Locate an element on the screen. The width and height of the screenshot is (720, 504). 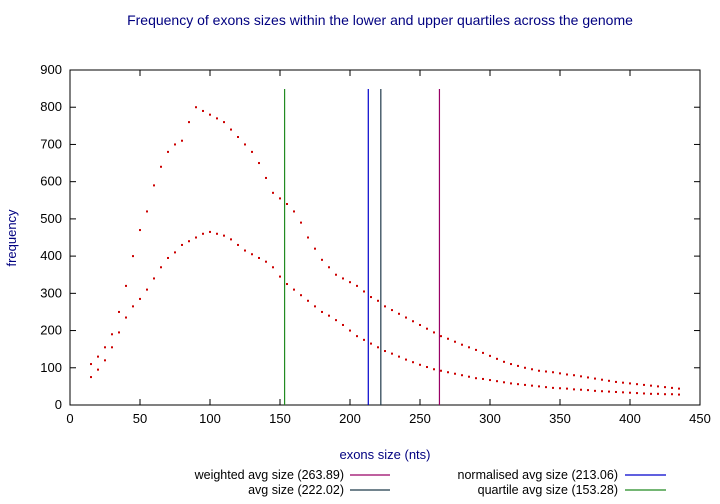
x-tick-label: 0 is located at coordinates (69, 418).